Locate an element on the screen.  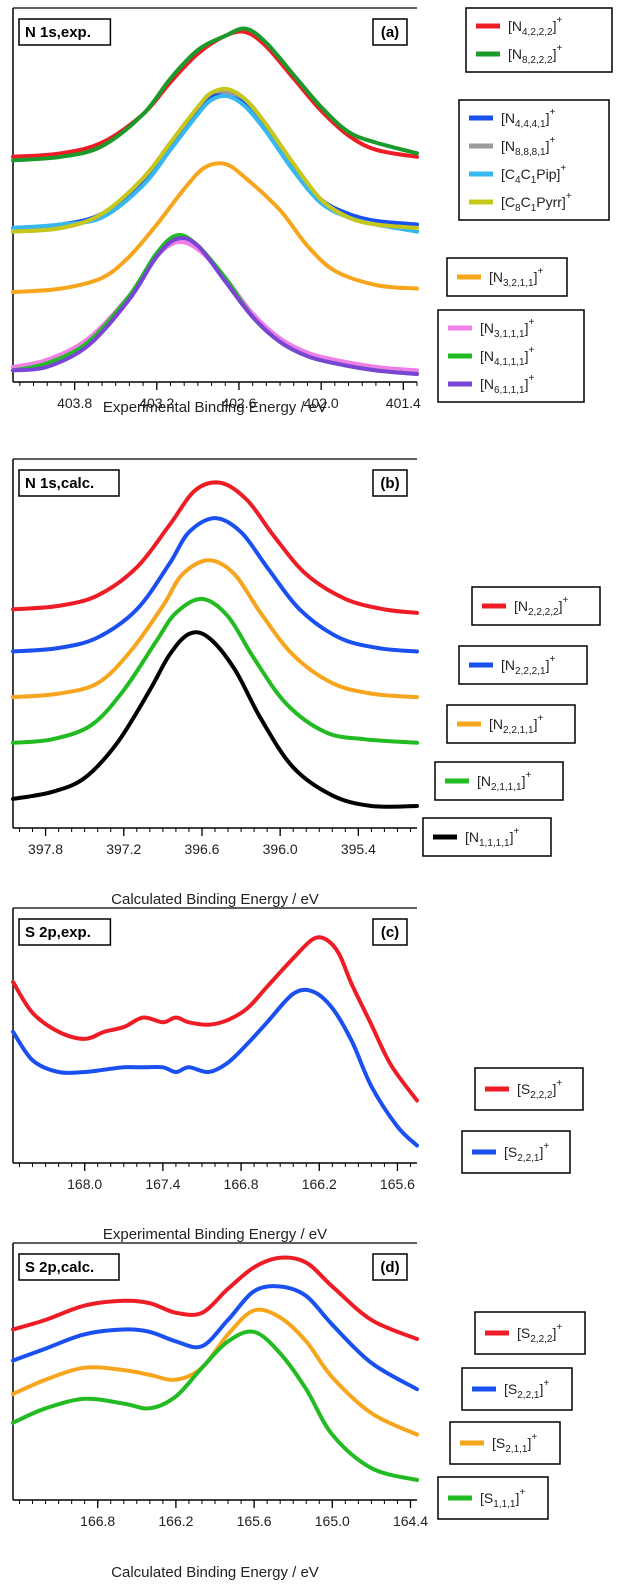
x-tick-label: 164.4 is located at coordinates (410, 1521).